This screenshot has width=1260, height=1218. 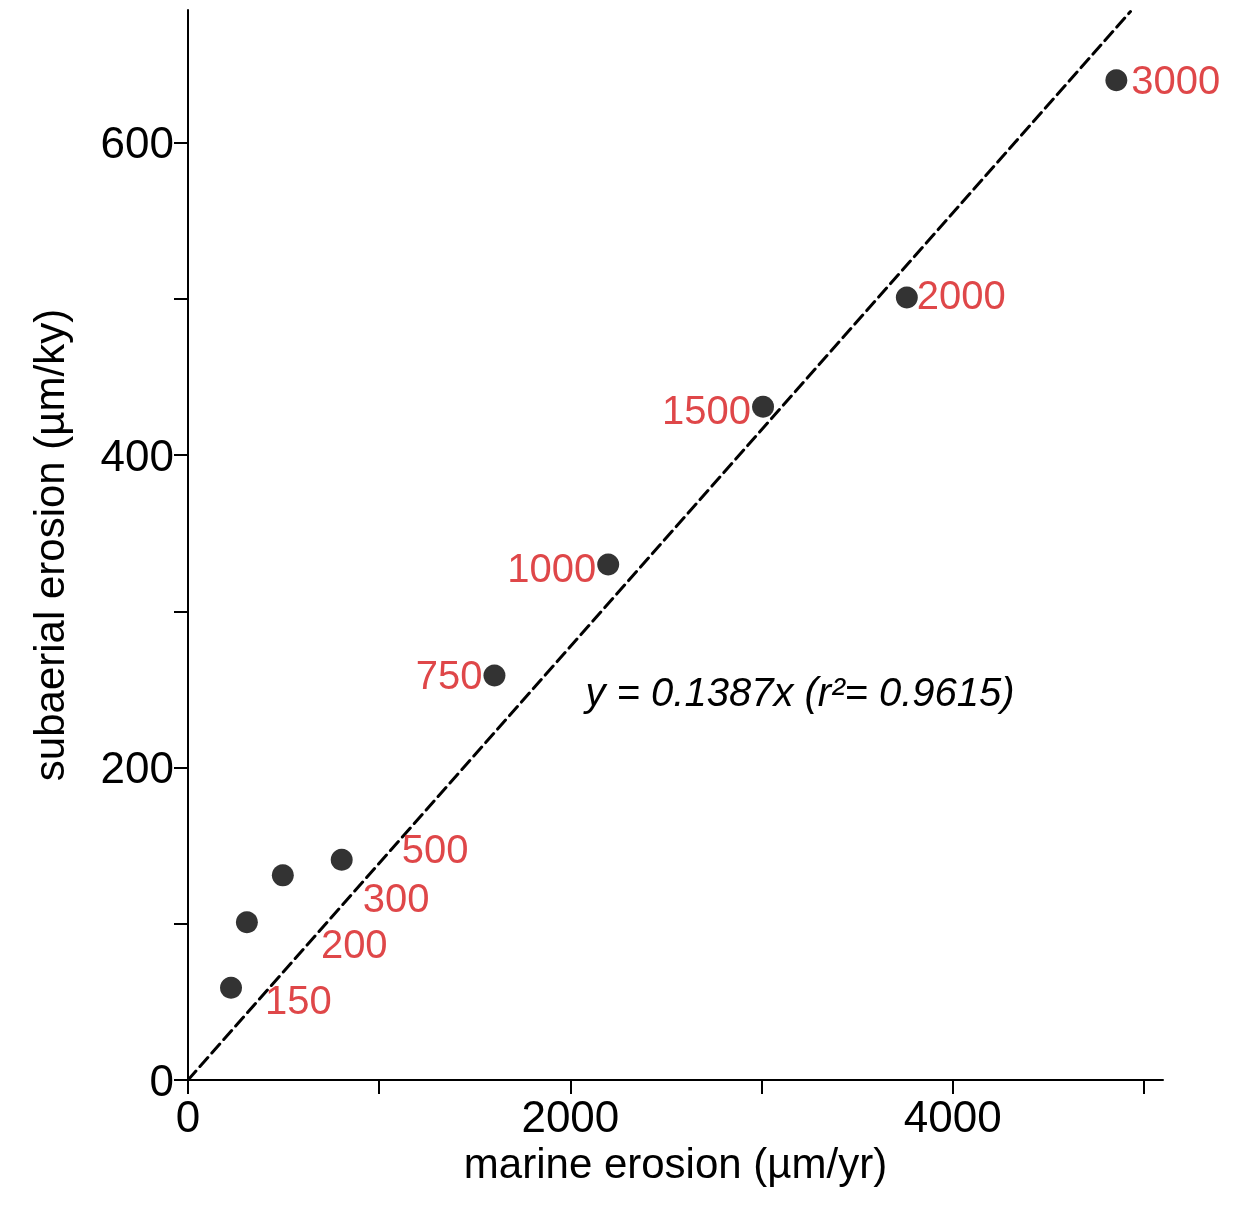 I want to click on annotation: 3000, so click(x=1176, y=80).